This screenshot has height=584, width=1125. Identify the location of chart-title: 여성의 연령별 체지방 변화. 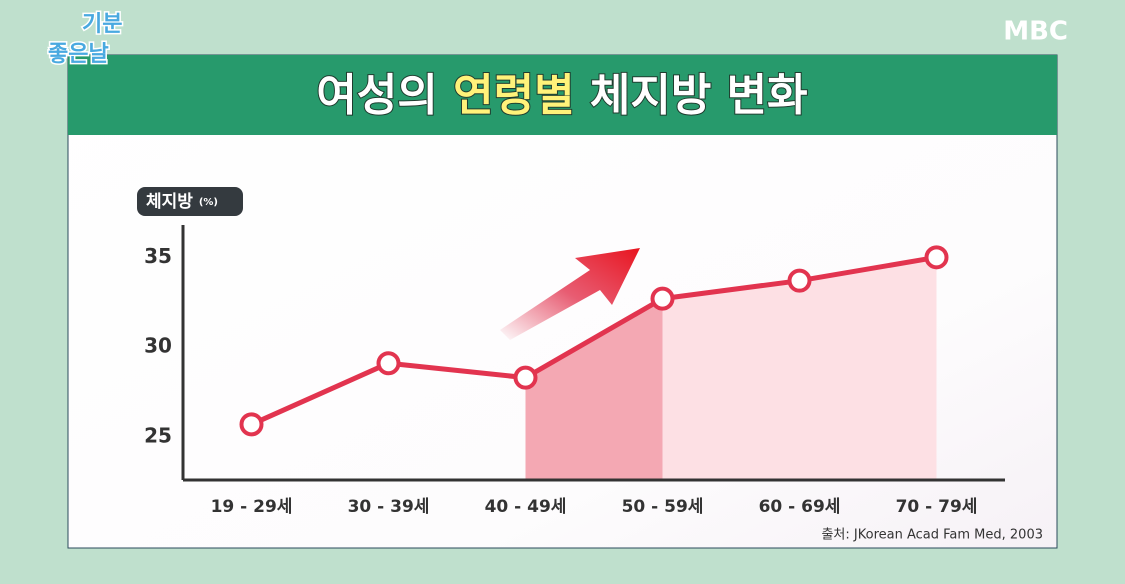
(561, 95).